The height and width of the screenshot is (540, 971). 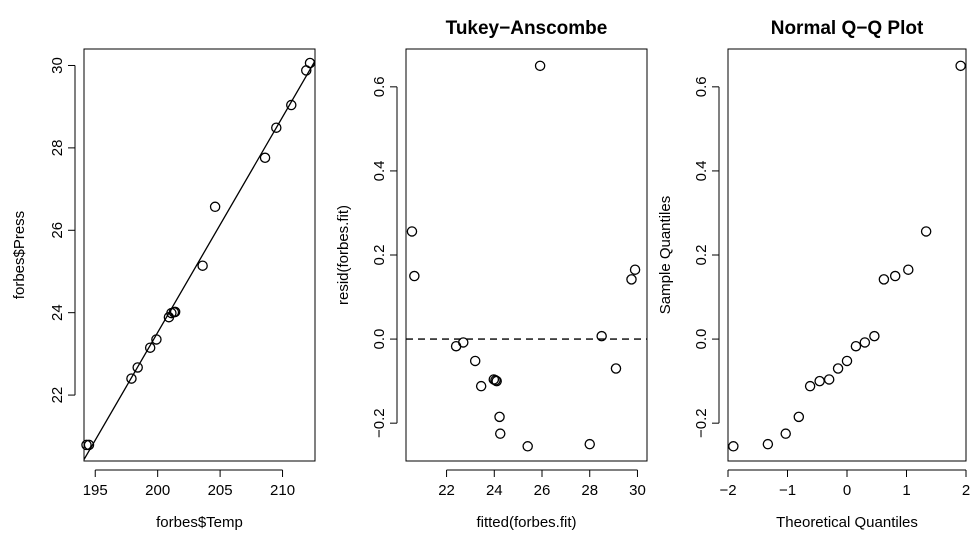 I want to click on y-axis-label: resid(forbes.fit), so click(x=343, y=255).